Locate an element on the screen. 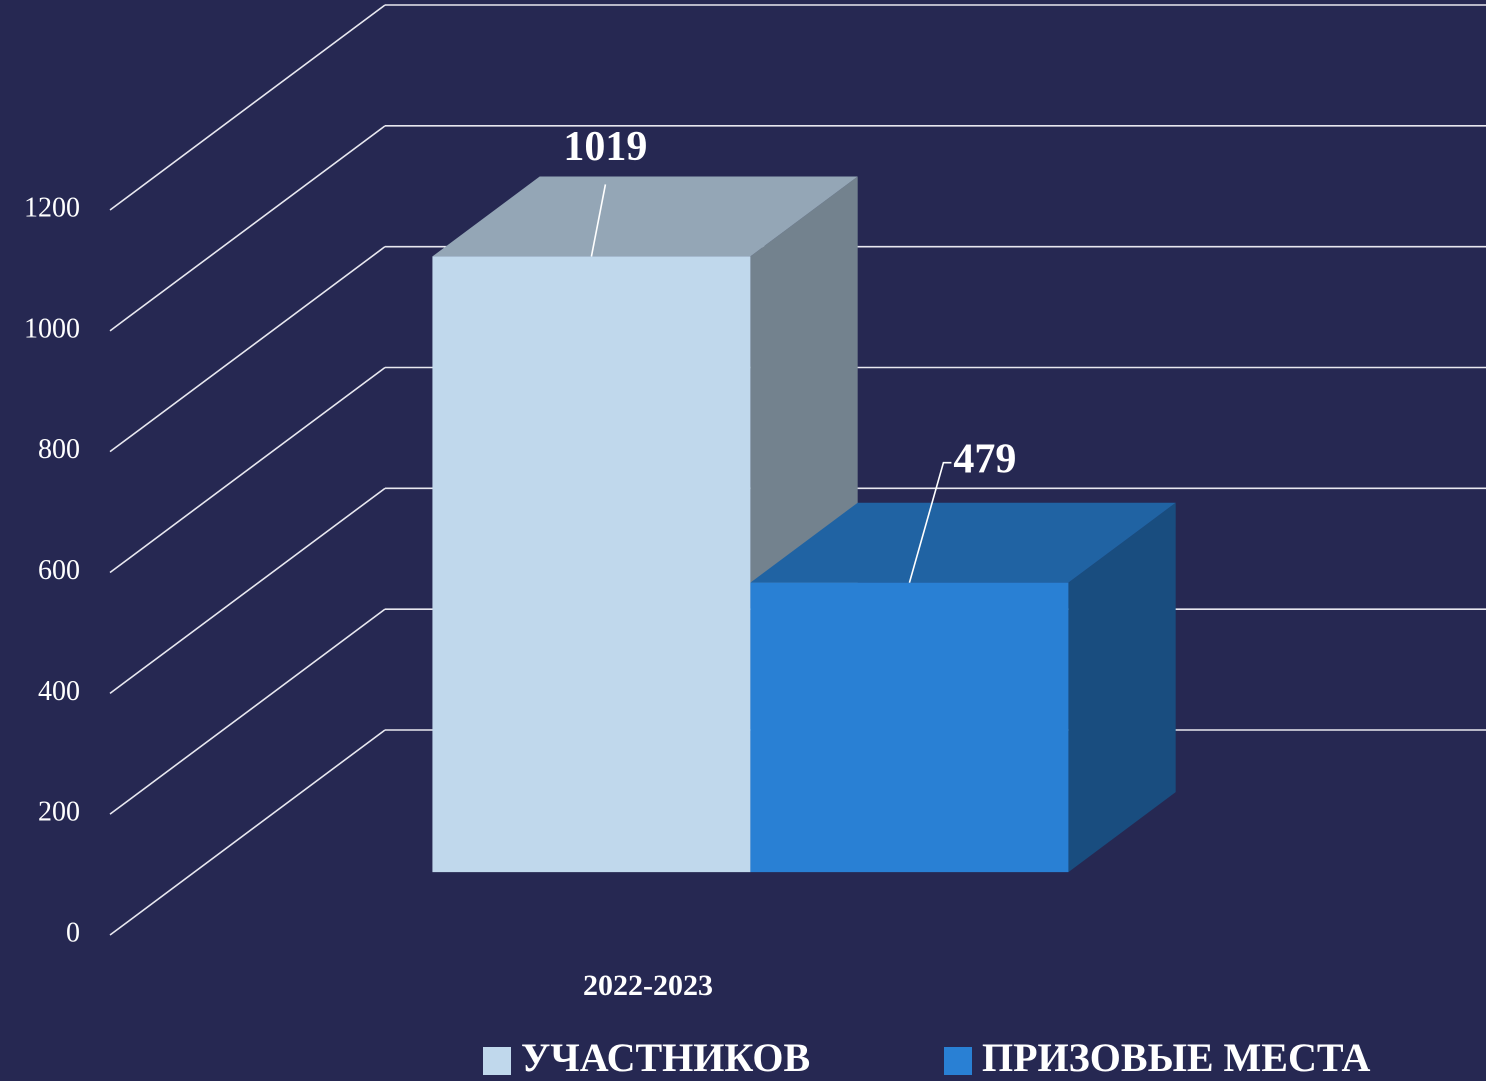 The height and width of the screenshot is (1081, 1486). y-tick-label: 800 is located at coordinates (59, 449).